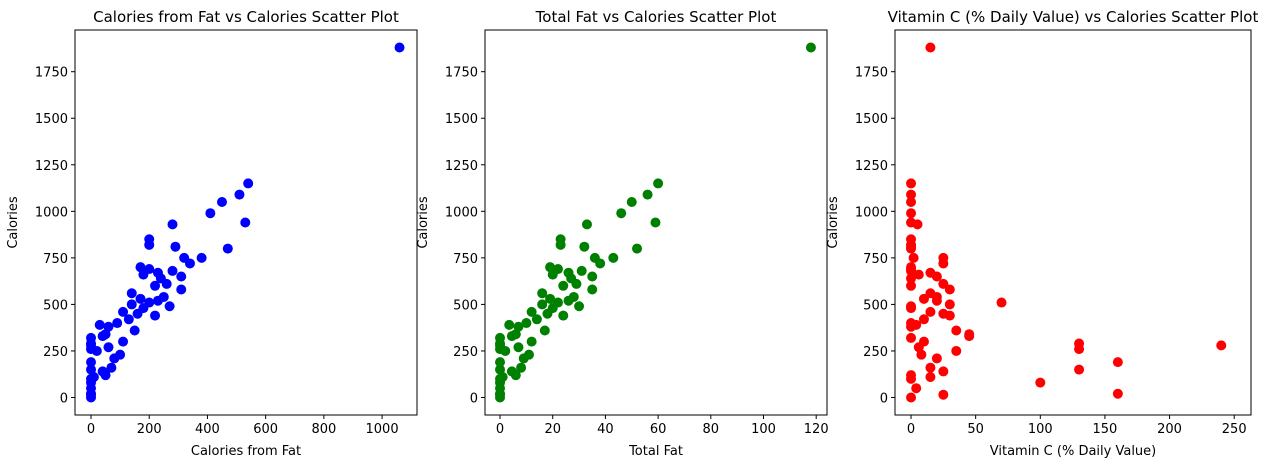  Describe the element at coordinates (500, 429) in the screenshot. I see `x-tick-label: 0` at that location.